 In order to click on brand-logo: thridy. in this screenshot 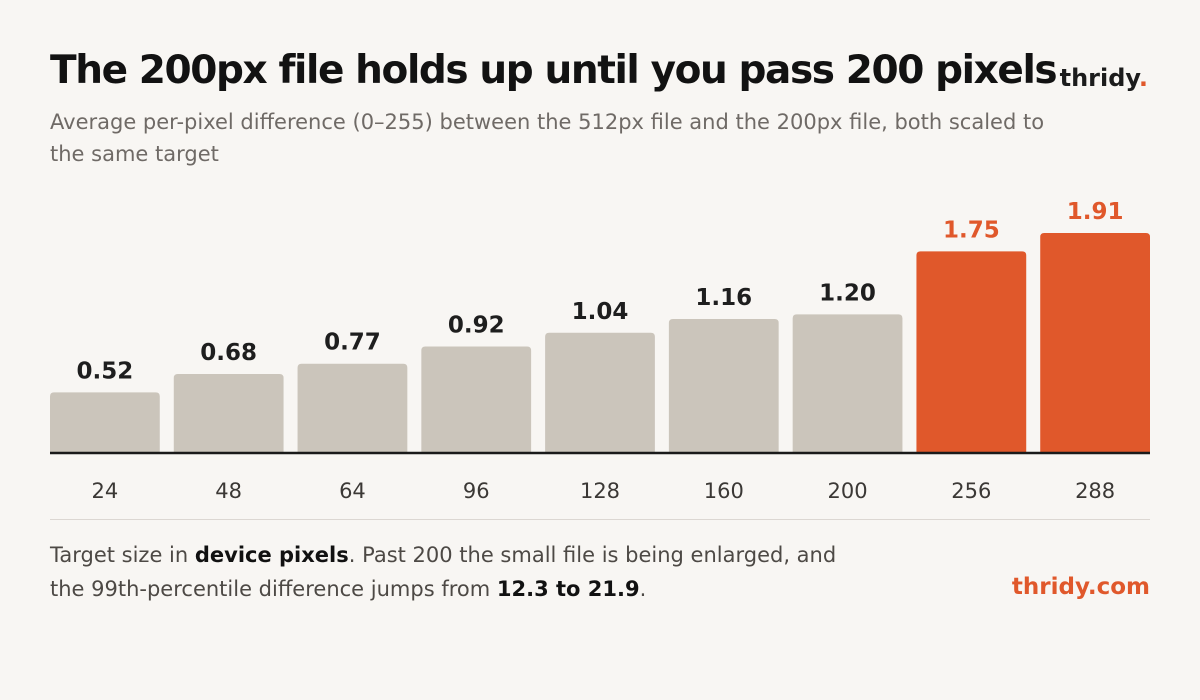, I will do `click(1104, 78)`.